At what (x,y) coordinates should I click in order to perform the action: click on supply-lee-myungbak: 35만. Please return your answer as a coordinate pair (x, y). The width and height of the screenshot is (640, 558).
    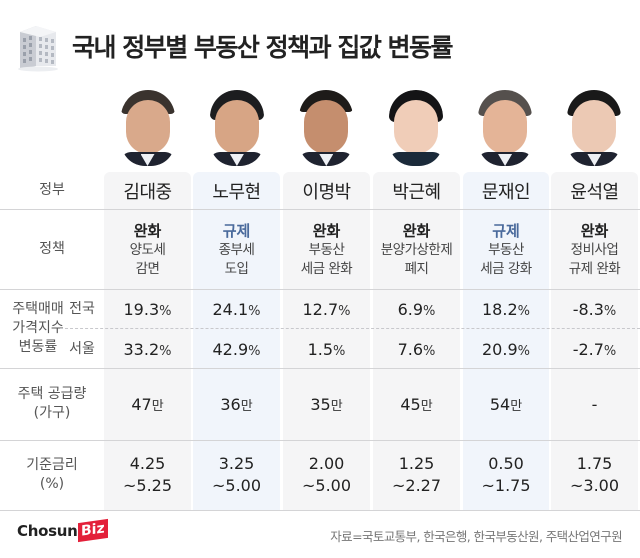
    Looking at the image, I should click on (326, 404).